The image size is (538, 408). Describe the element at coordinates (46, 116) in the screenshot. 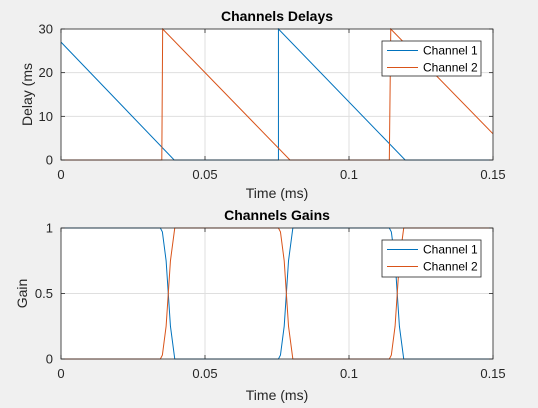

I see `y-tick-label: 10` at that location.